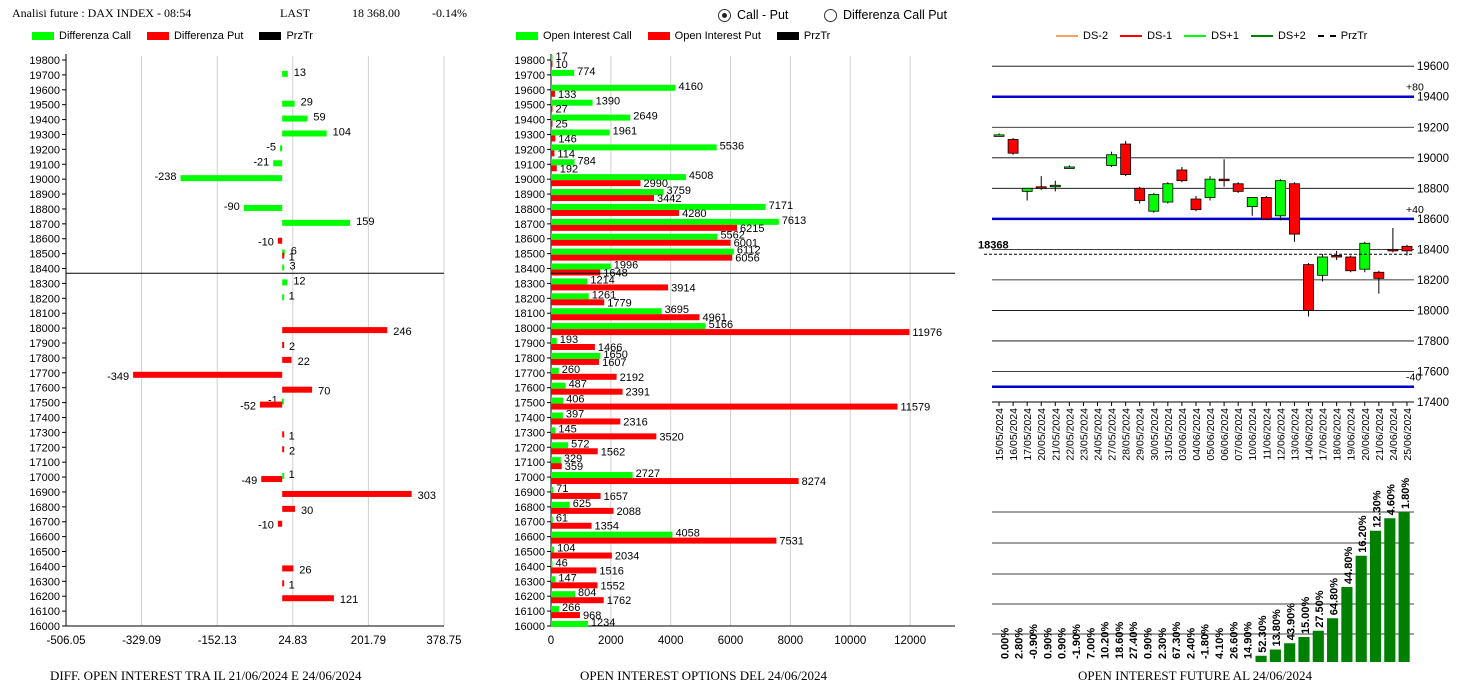 This screenshot has width=1457, height=690. I want to click on strike-label: 16900, so click(529, 493).